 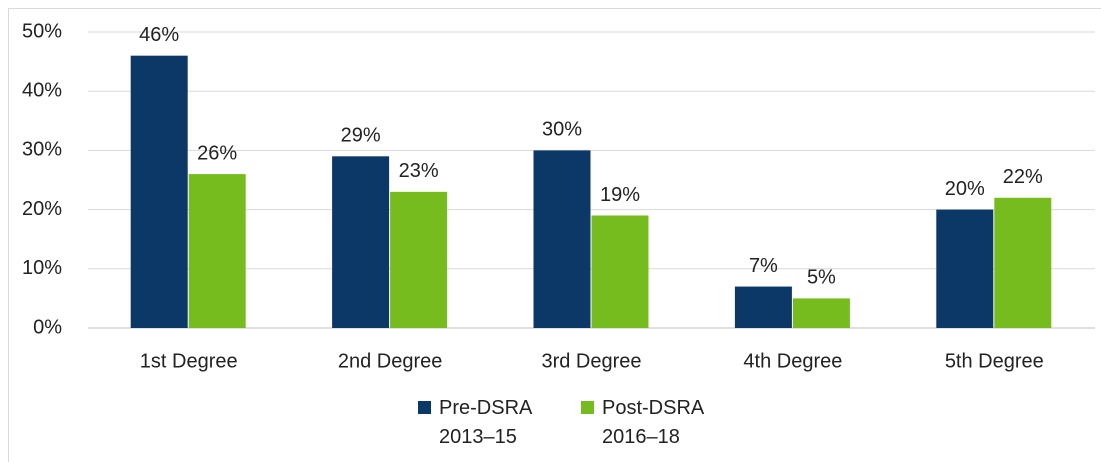 I want to click on legend-item: Post-DSRA 2016–18, so click(x=651, y=423).